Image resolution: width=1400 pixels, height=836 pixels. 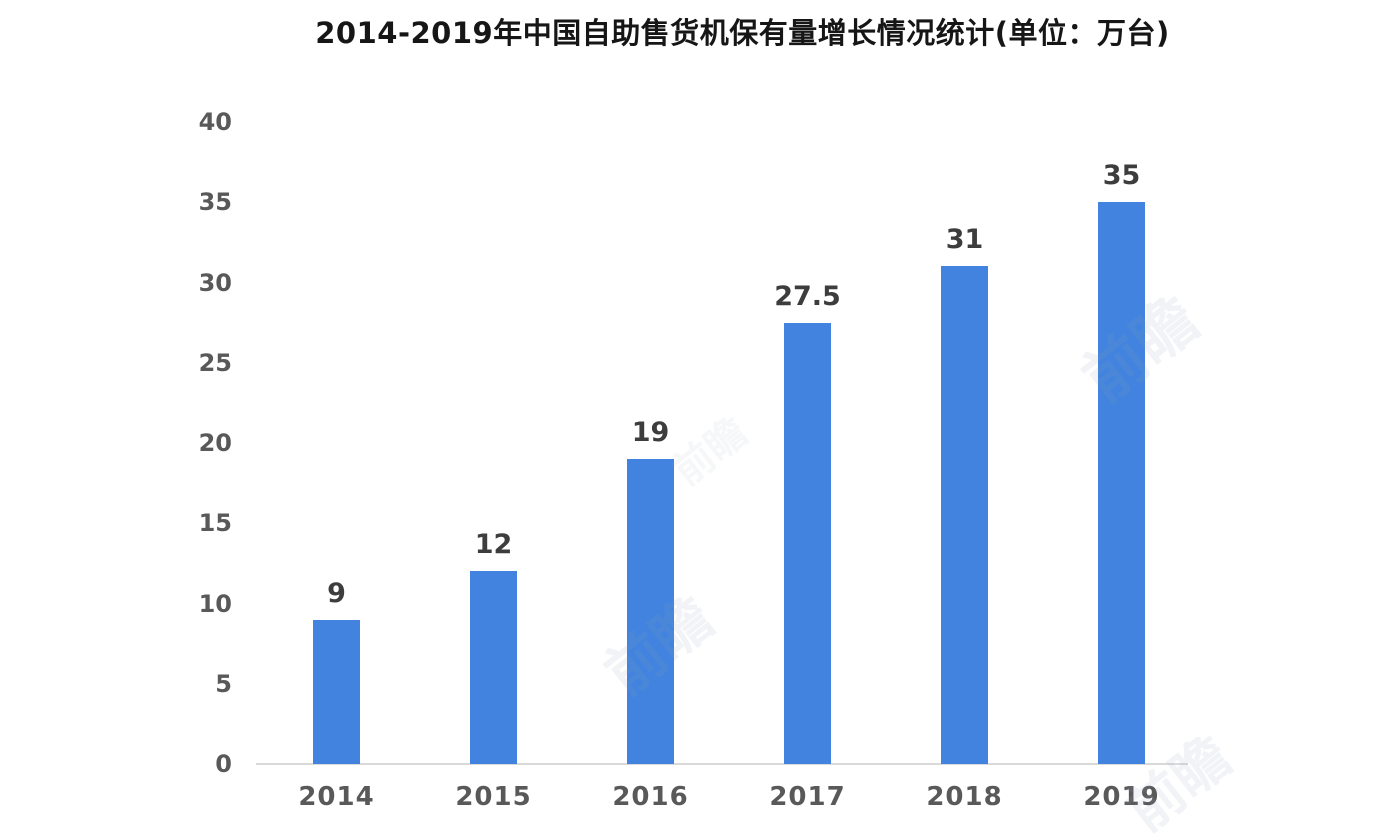 I want to click on bar-value-label: 19, so click(x=650, y=433).